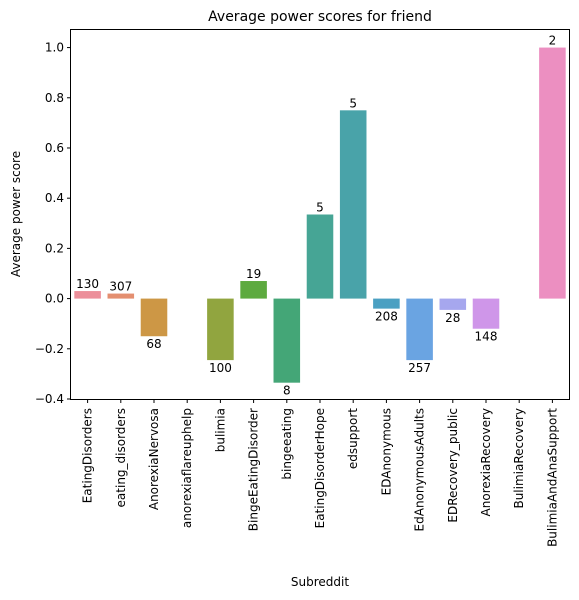 This screenshot has height=600, width=579. What do you see at coordinates (553, 41) in the screenshot?
I see `bar-label: 2` at bounding box center [553, 41].